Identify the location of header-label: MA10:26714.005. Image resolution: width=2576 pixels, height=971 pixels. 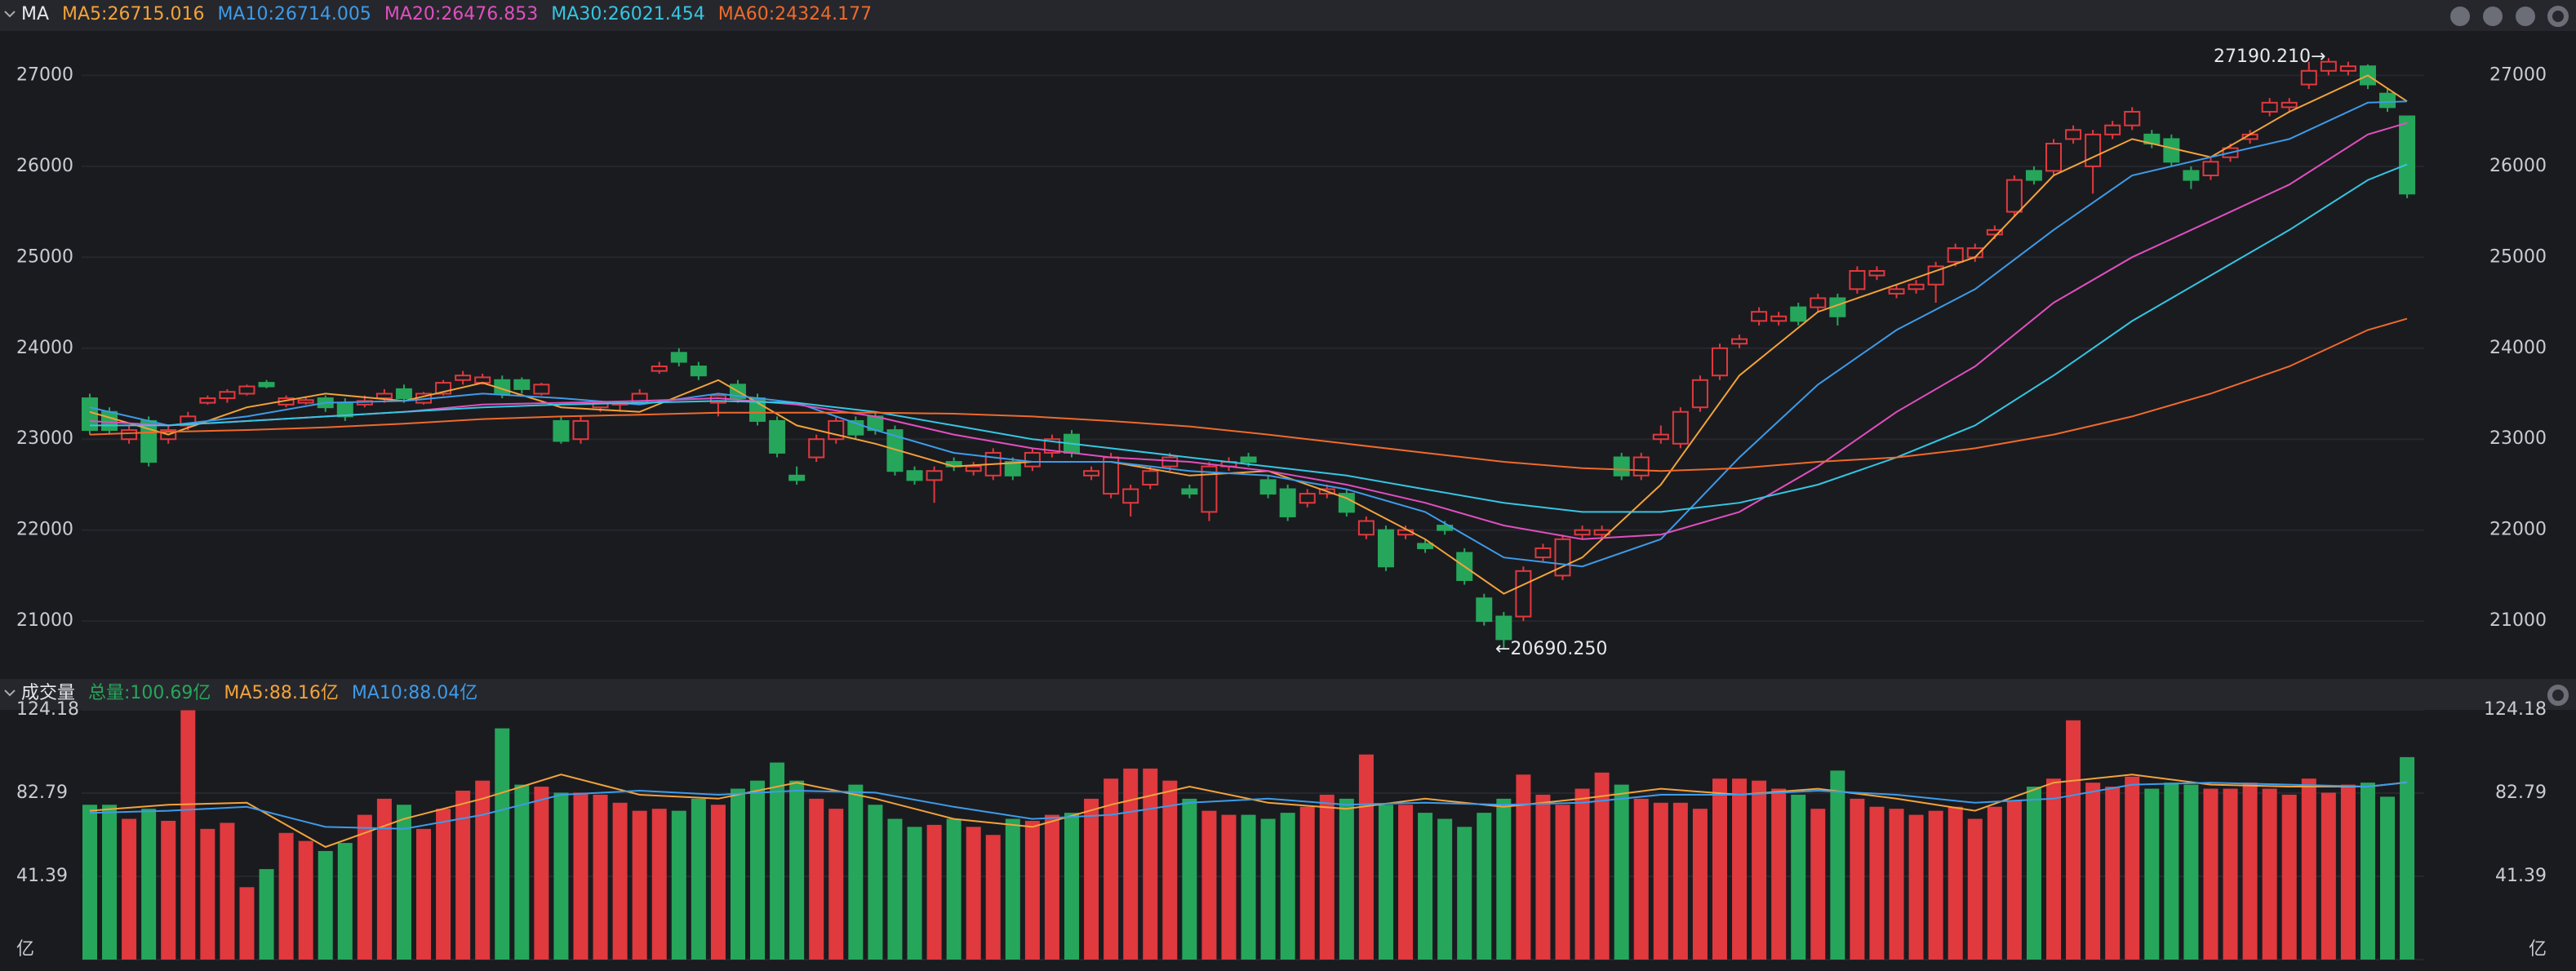
(294, 14).